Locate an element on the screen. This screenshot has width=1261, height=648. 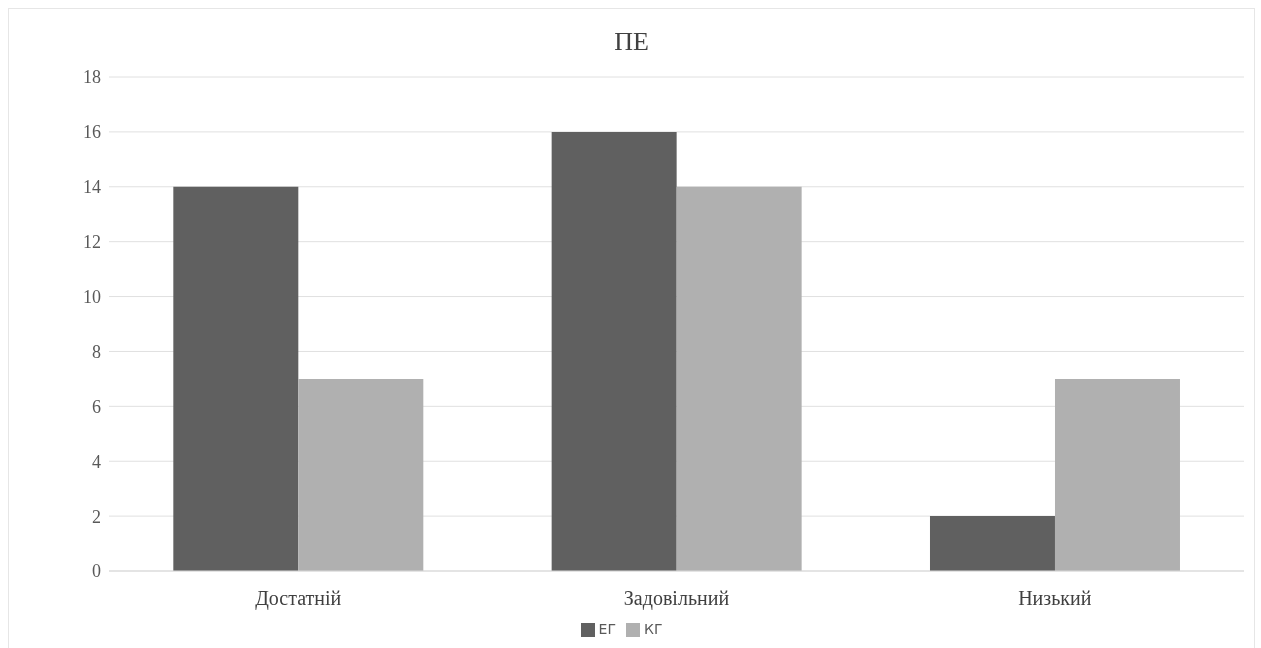
chart-title: ПЕ is located at coordinates (631, 42).